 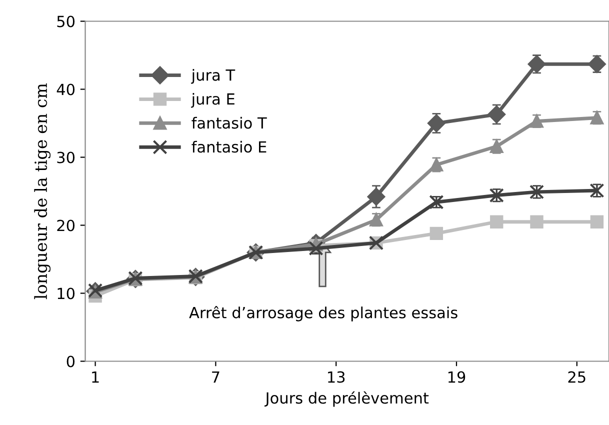 I want to click on x-tick-label: 13, so click(x=336, y=377).